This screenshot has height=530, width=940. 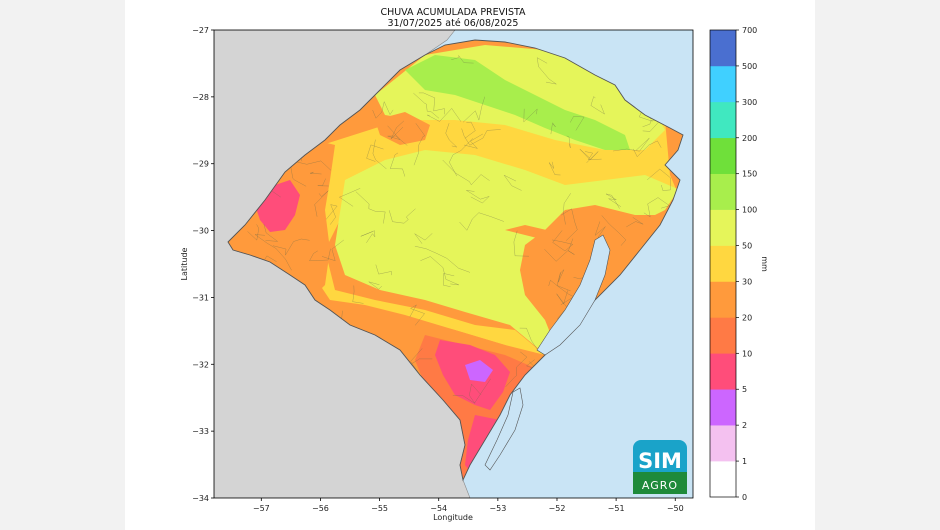 I want to click on zone-100mm, so click(x=517, y=102).